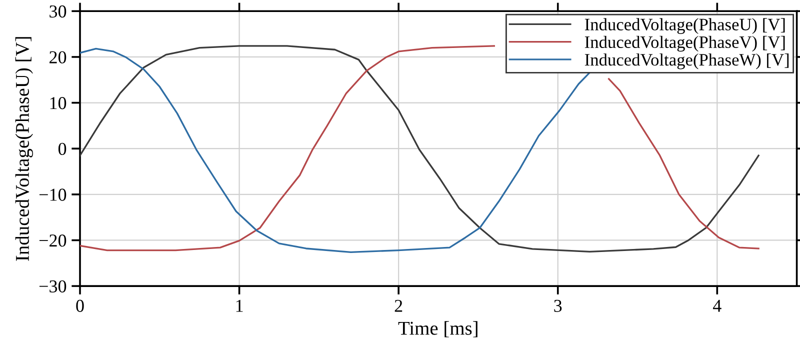 Image resolution: width=800 pixels, height=348 pixels. I want to click on x-tick-label: 2, so click(398, 306).